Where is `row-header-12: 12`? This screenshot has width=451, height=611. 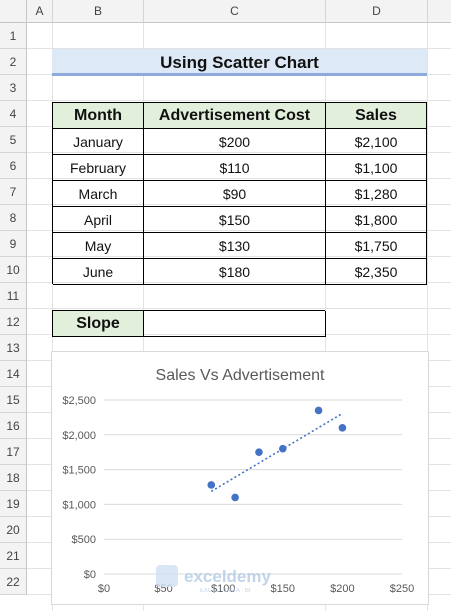
row-header-12: 12 is located at coordinates (13, 322).